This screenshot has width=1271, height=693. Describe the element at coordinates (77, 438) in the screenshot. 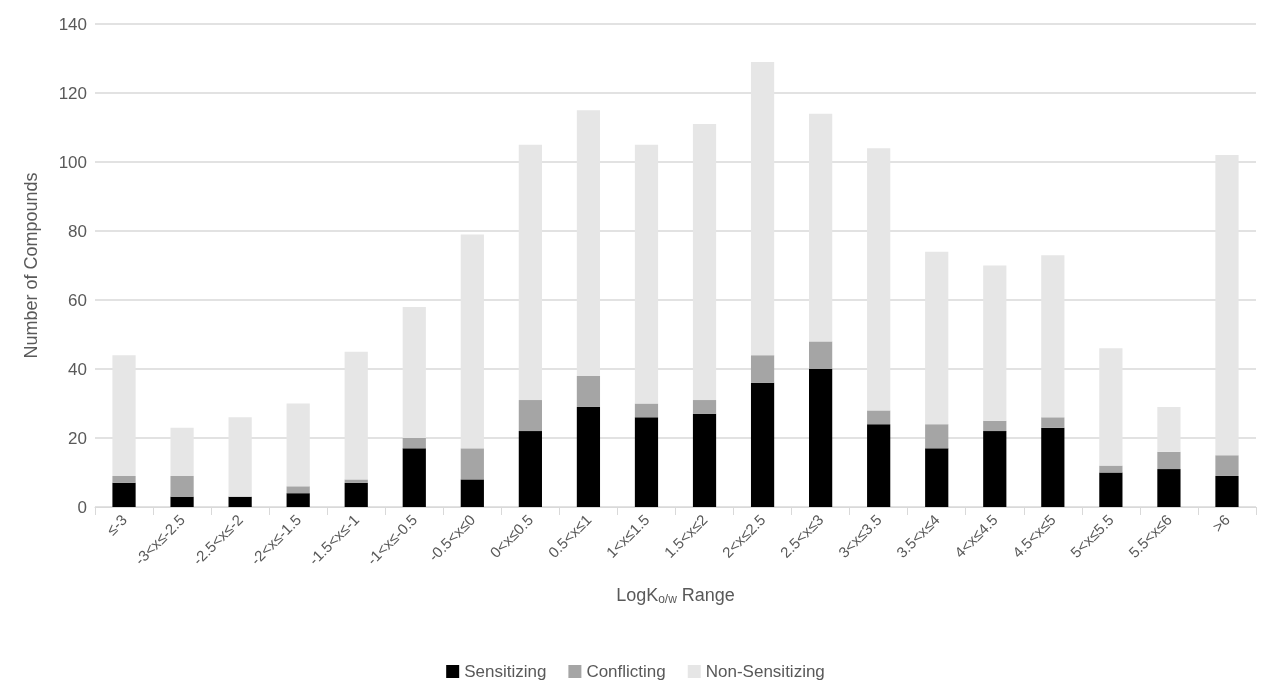

I see `y-tick-label: 20` at that location.